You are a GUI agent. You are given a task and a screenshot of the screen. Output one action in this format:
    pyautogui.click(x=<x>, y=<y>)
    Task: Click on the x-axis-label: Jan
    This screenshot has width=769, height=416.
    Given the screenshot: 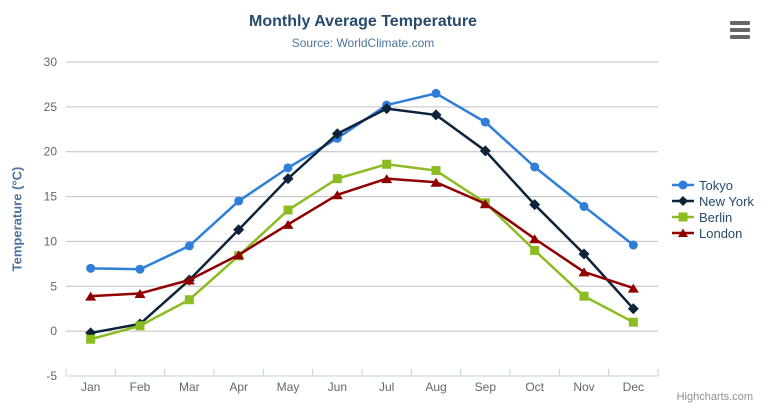 What is the action you would take?
    pyautogui.click(x=90, y=387)
    